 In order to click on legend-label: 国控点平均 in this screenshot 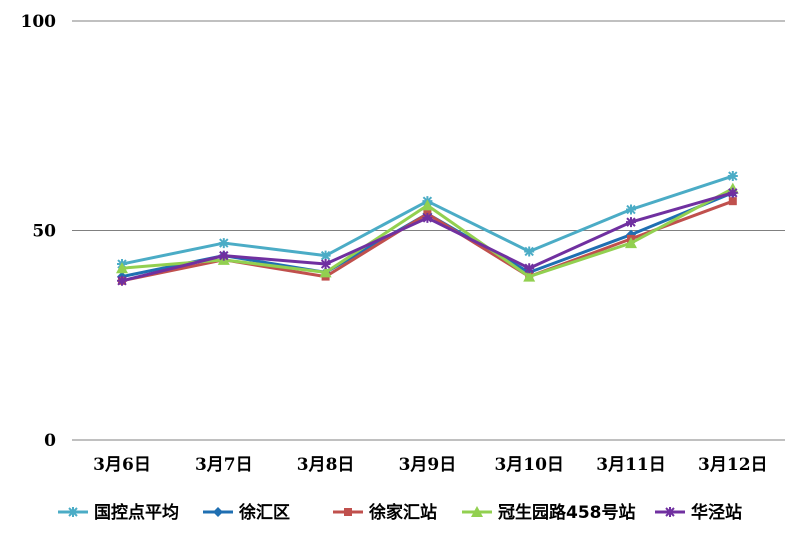, I will do `click(136, 512)`.